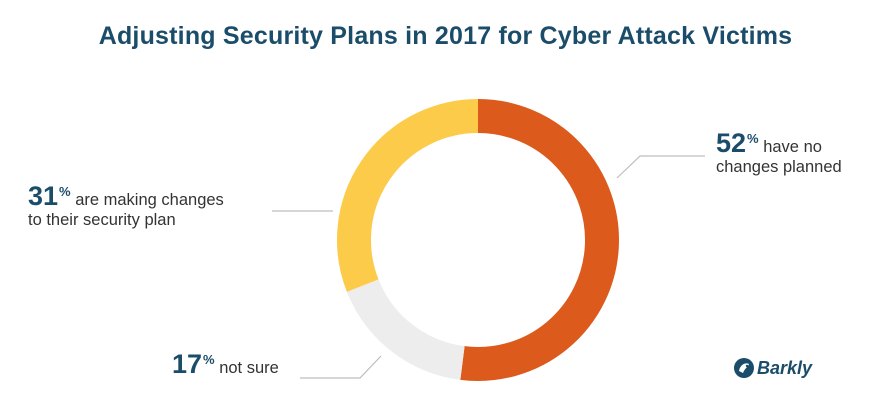  I want to click on slice-label-not-sure: 17% not sure, so click(272, 364).